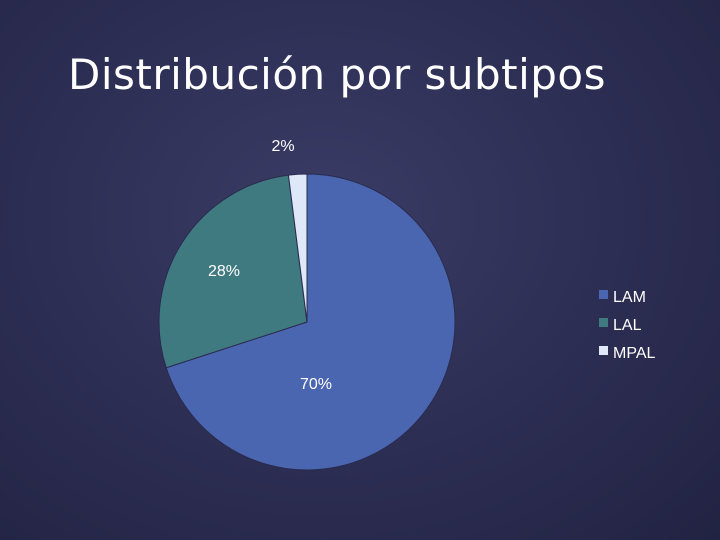 The height and width of the screenshot is (540, 720). What do you see at coordinates (224, 271) in the screenshot?
I see `data-label-lal: 28%` at bounding box center [224, 271].